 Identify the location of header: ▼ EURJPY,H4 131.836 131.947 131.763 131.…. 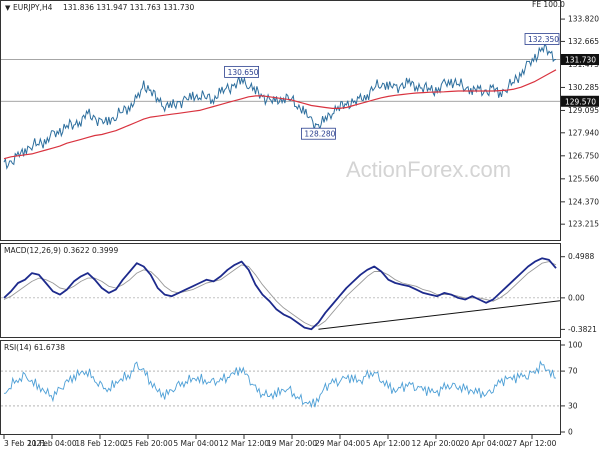
(285, 6).